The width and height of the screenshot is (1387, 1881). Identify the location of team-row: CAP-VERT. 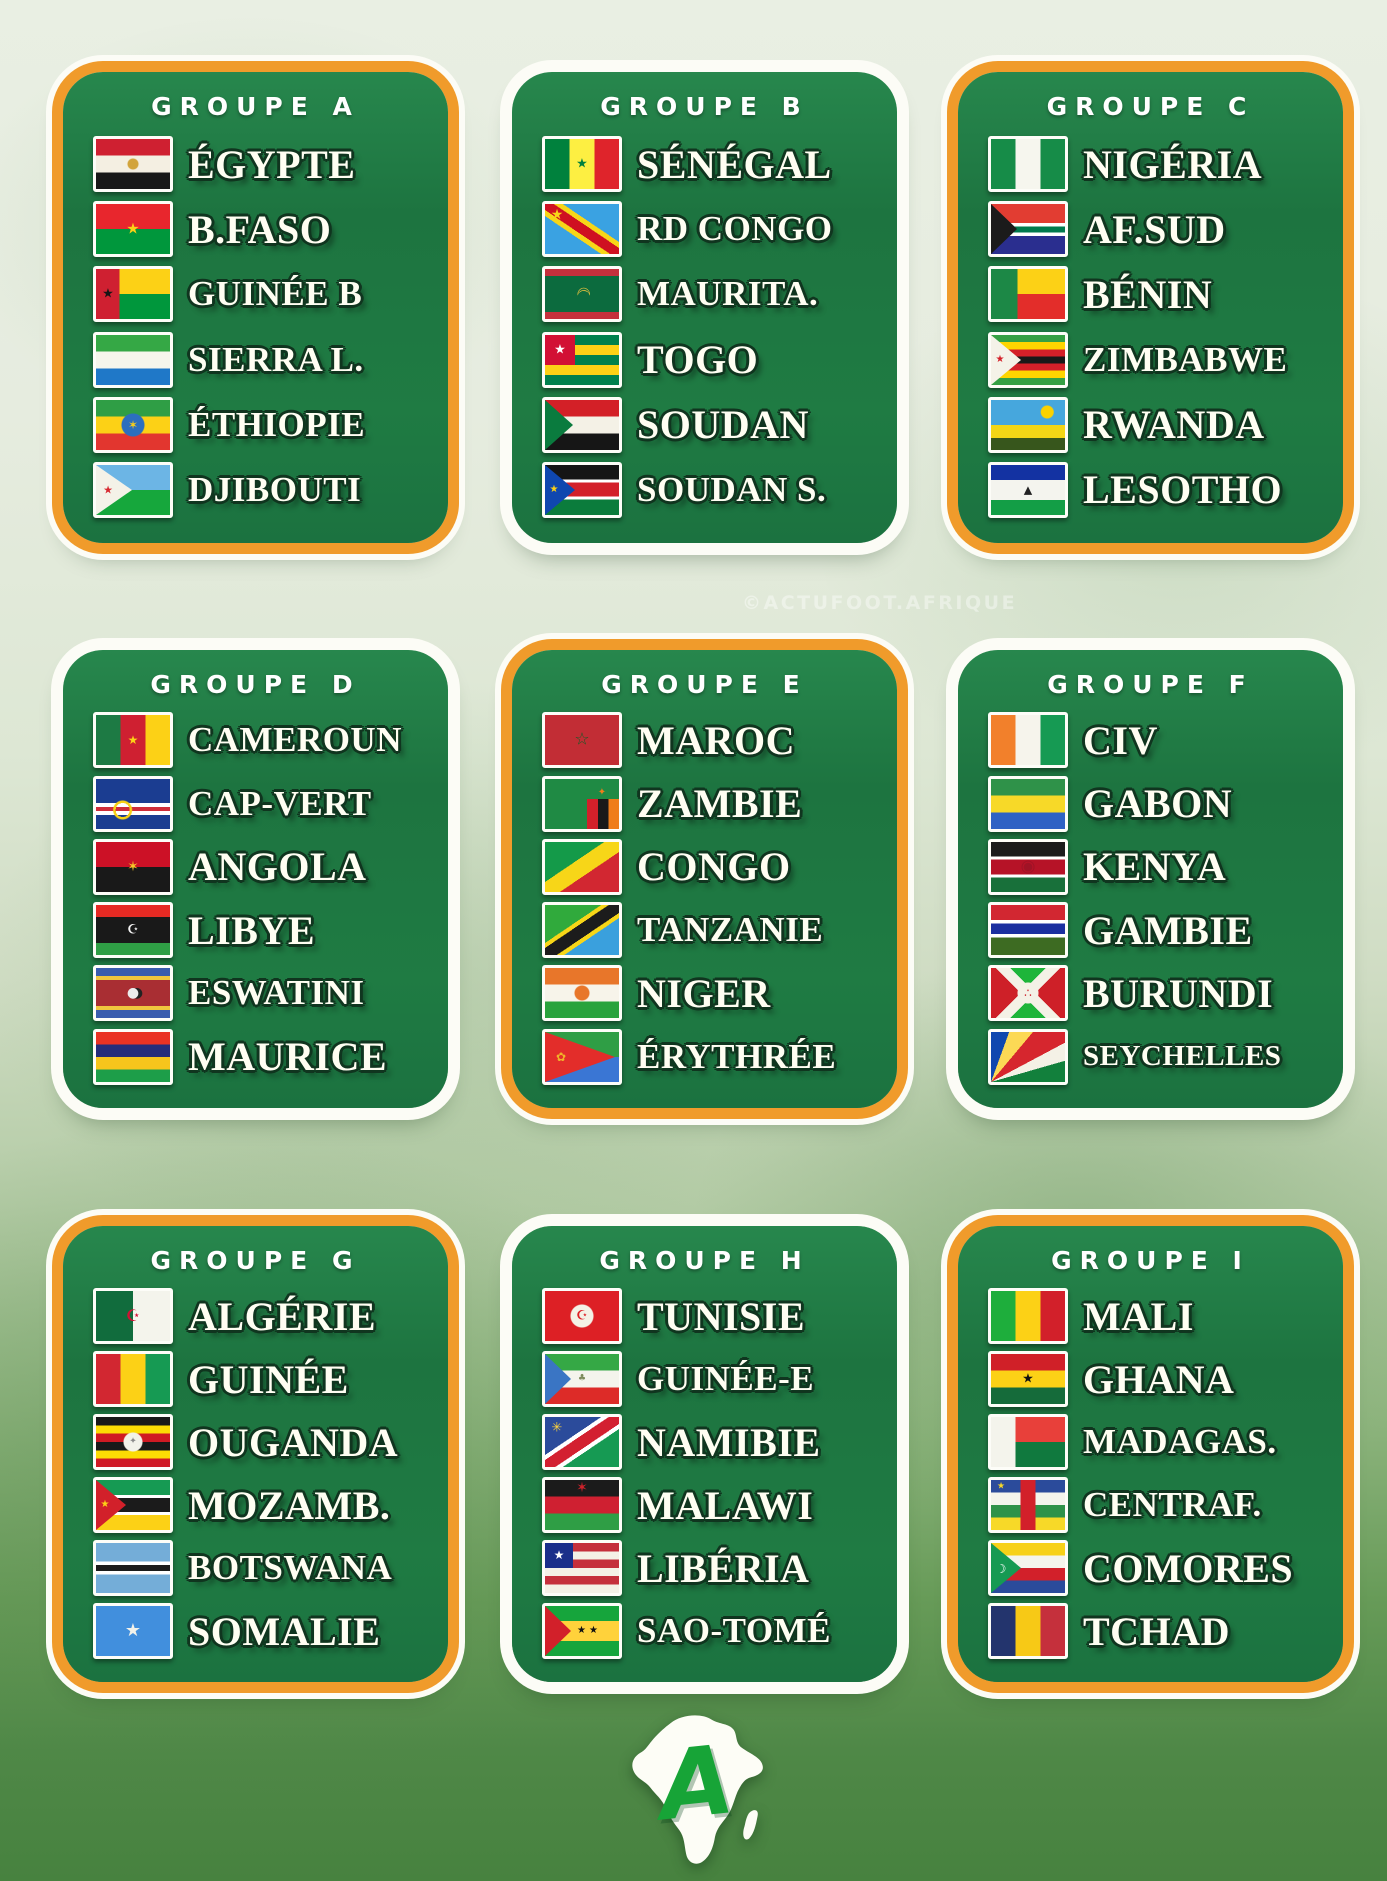
(263, 803).